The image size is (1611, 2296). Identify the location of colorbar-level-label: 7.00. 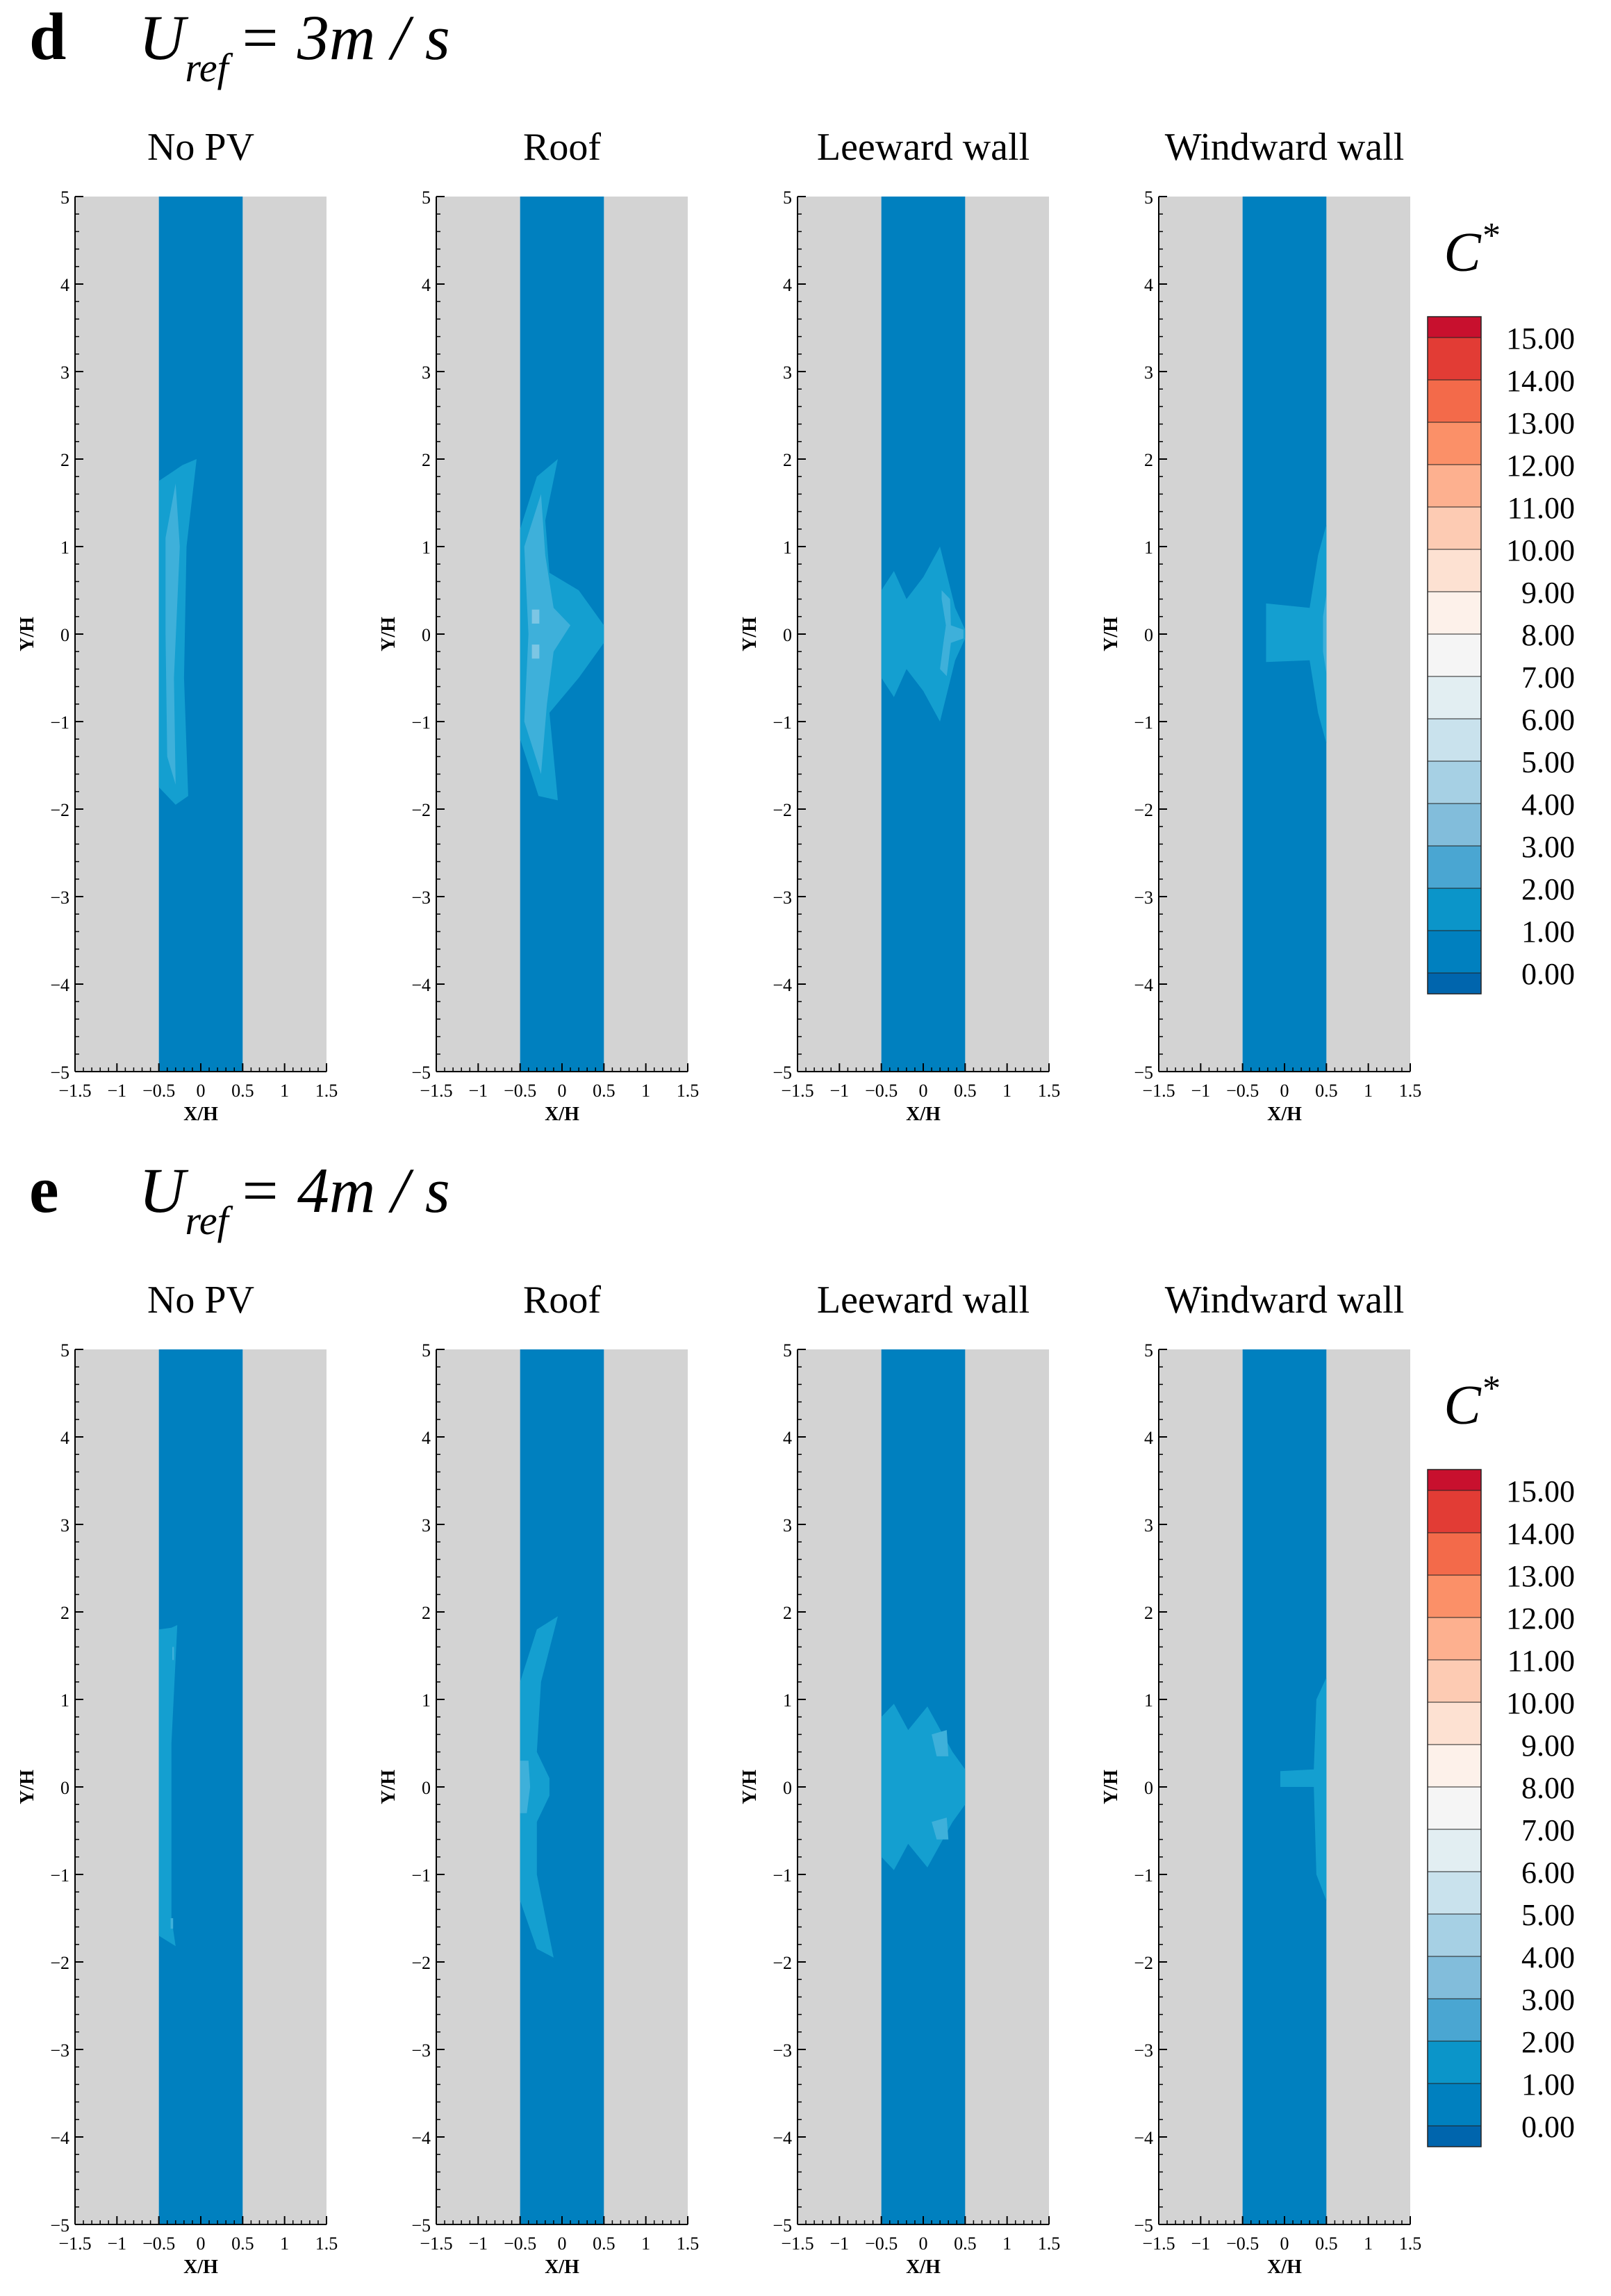
(1548, 1830).